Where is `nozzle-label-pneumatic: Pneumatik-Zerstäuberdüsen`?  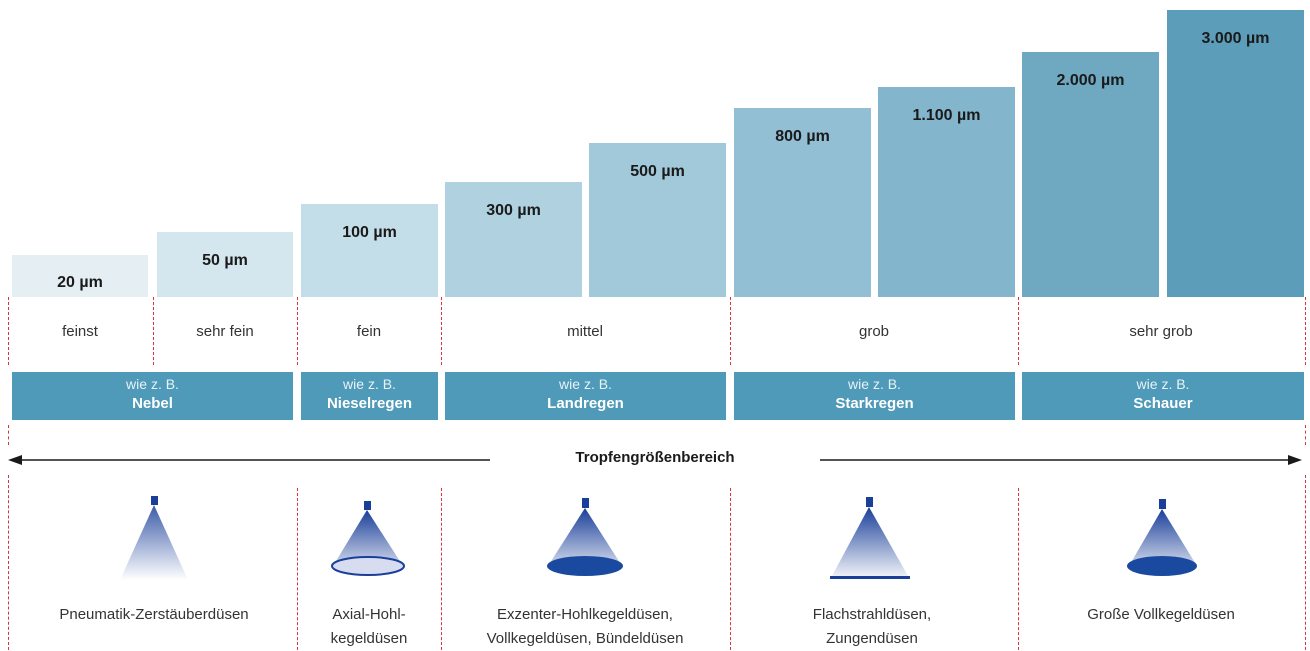
nozzle-label-pneumatic: Pneumatik-Zerstäuberdüsen is located at coordinates (153, 615).